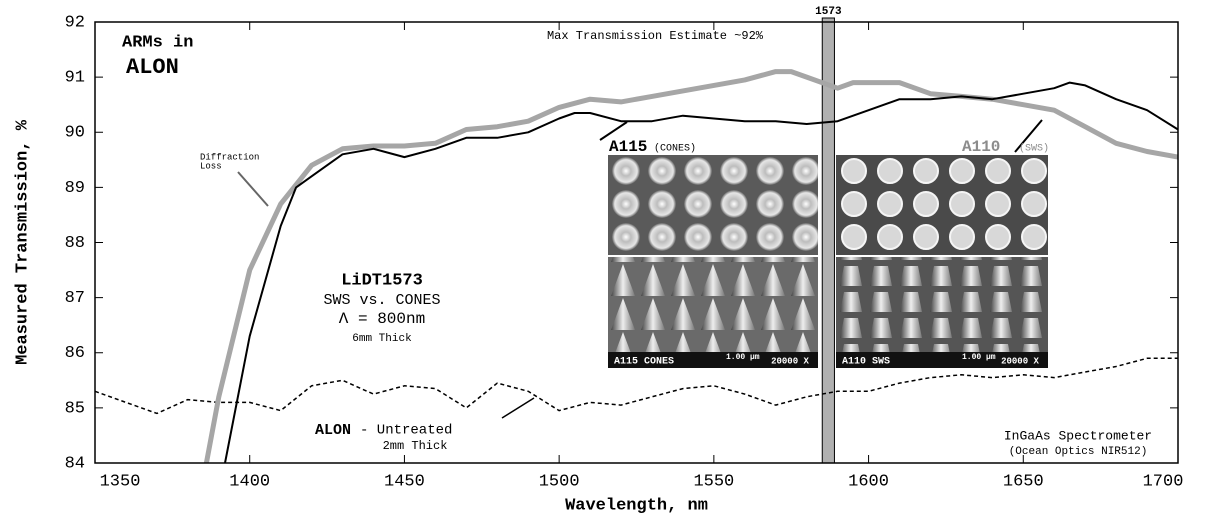  I want to click on x-tick-label: 1700, so click(1163, 481).